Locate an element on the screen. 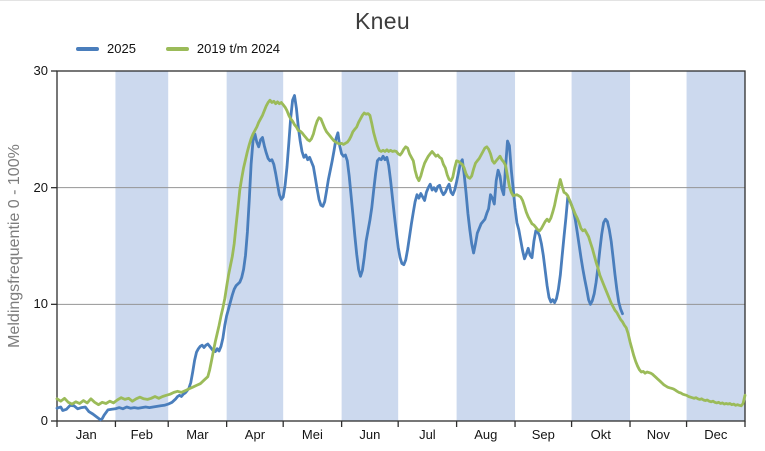  legend-label: 2025 is located at coordinates (121, 48).